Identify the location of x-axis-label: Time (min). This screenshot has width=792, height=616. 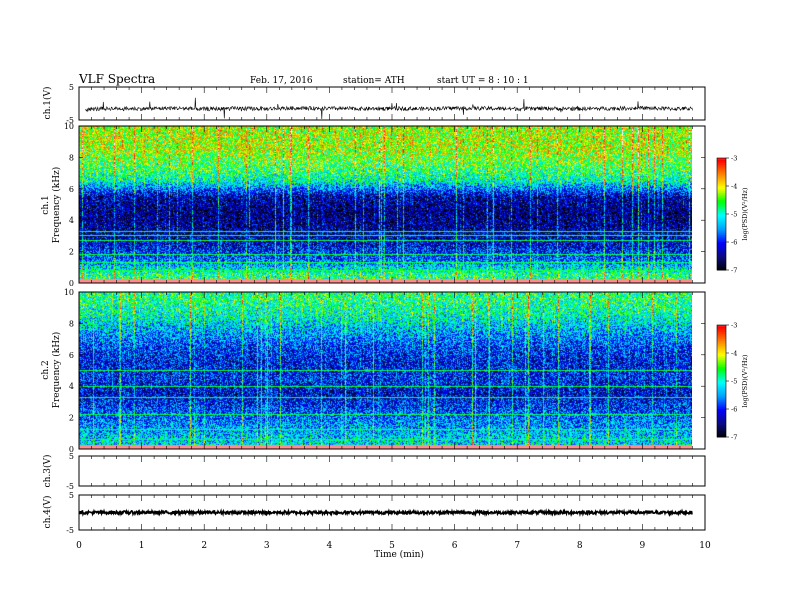
(399, 554).